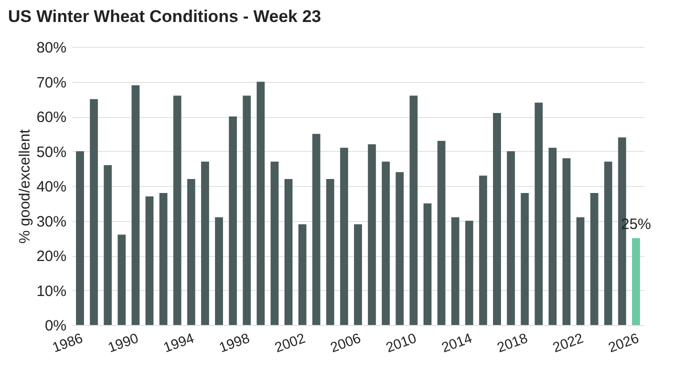  What do you see at coordinates (51, 117) in the screenshot?
I see `y-tick-label: 60%` at bounding box center [51, 117].